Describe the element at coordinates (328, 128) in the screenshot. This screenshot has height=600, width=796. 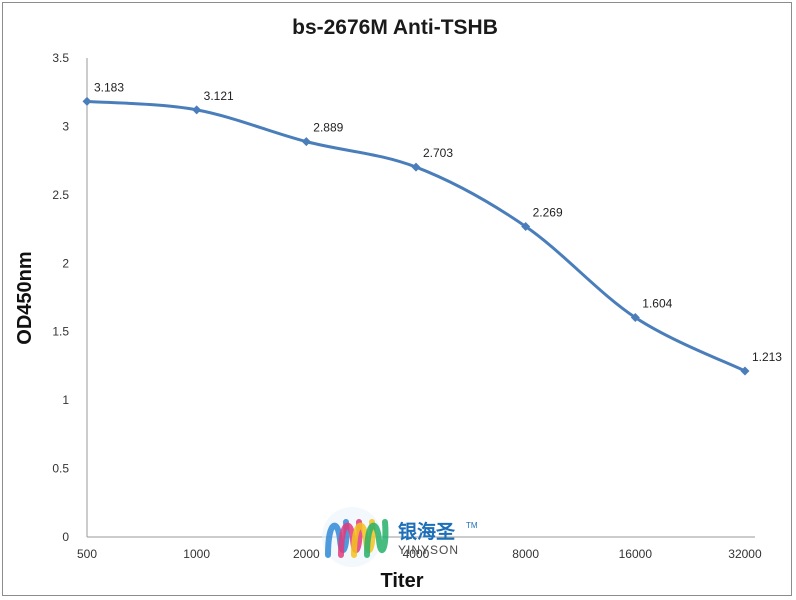
I see `data-label: 2.889` at that location.